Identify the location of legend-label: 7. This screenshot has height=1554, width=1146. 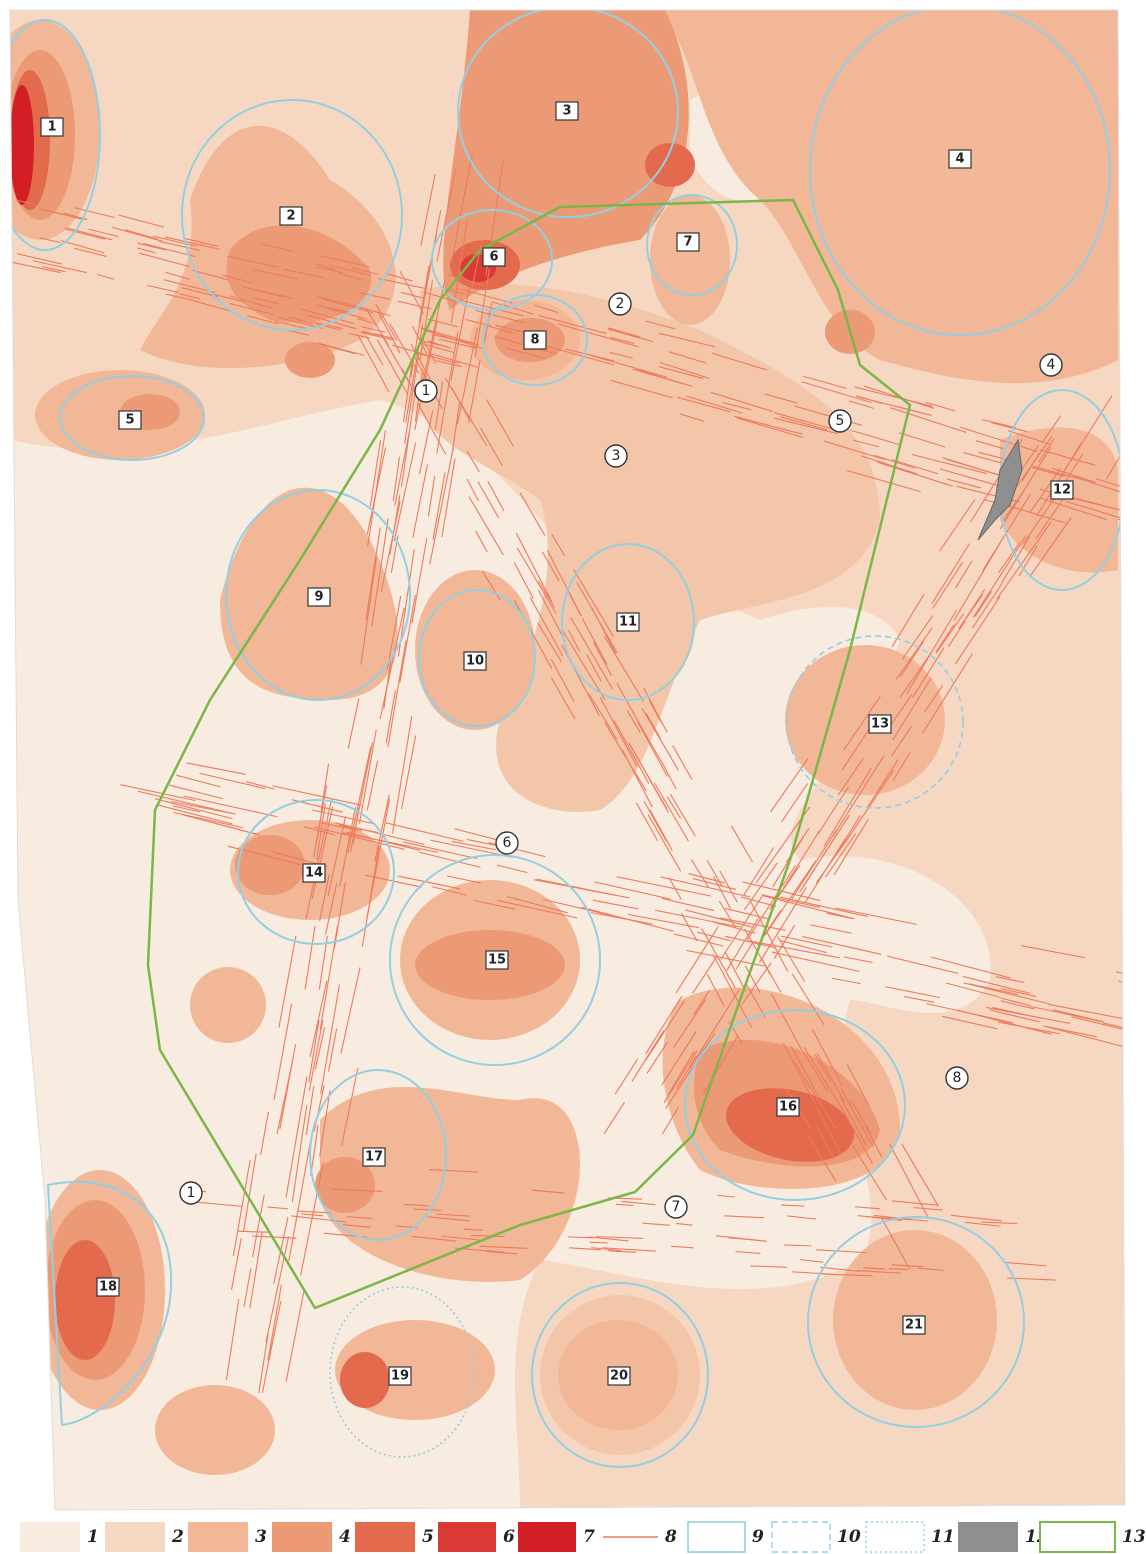
(589, 1537).